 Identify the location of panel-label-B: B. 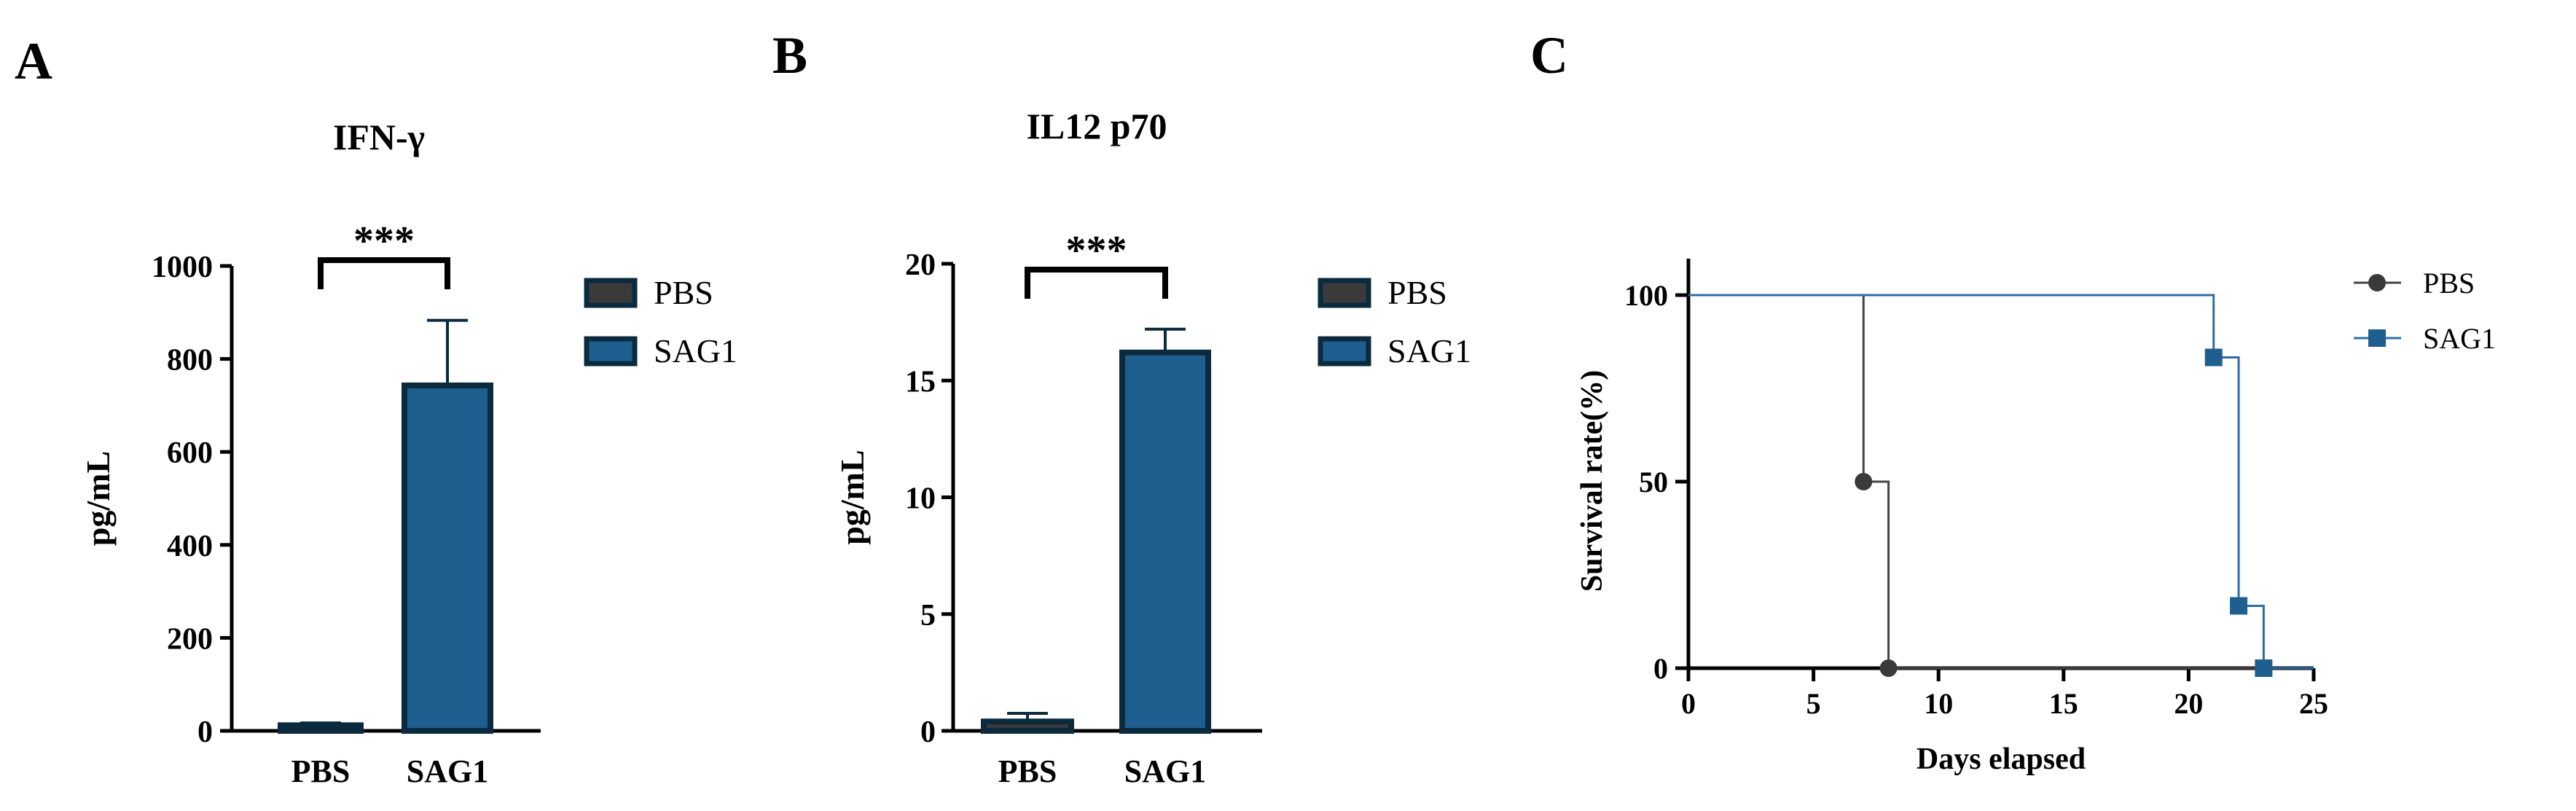
(789, 56).